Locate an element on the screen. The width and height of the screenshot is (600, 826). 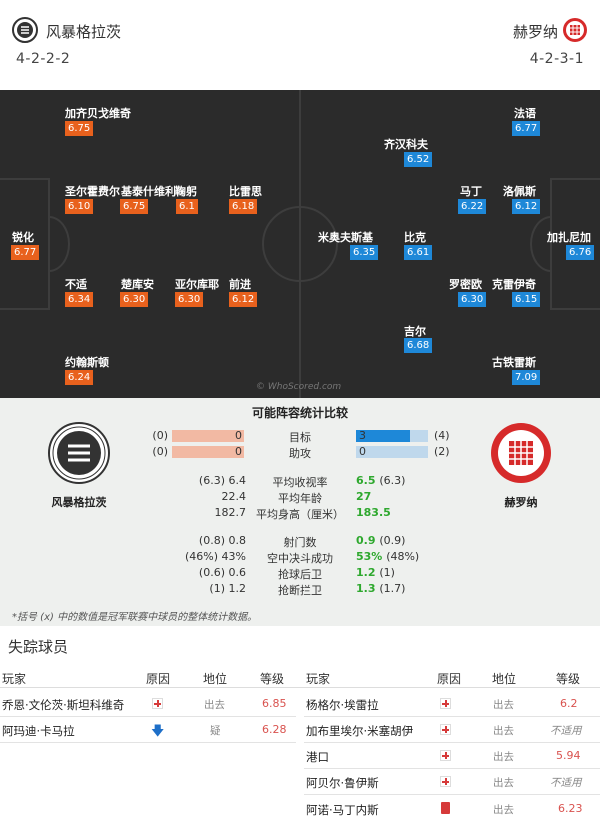
away-player-rating: 6.12 is located at coordinates (526, 206).